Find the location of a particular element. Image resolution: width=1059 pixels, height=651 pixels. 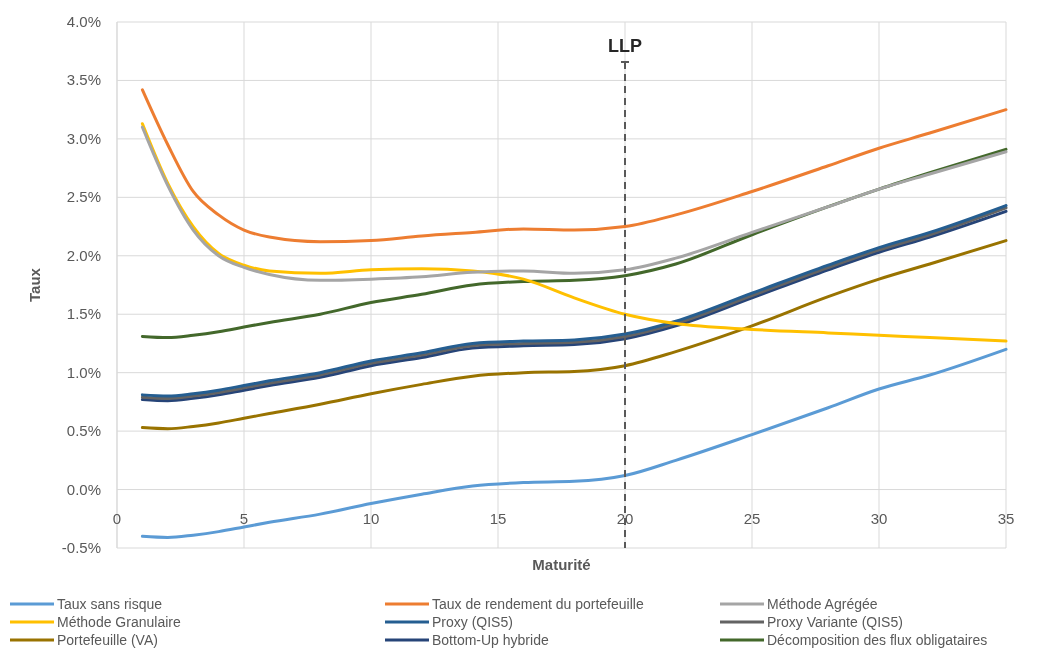

x-tick-label: 25 is located at coordinates (752, 518).